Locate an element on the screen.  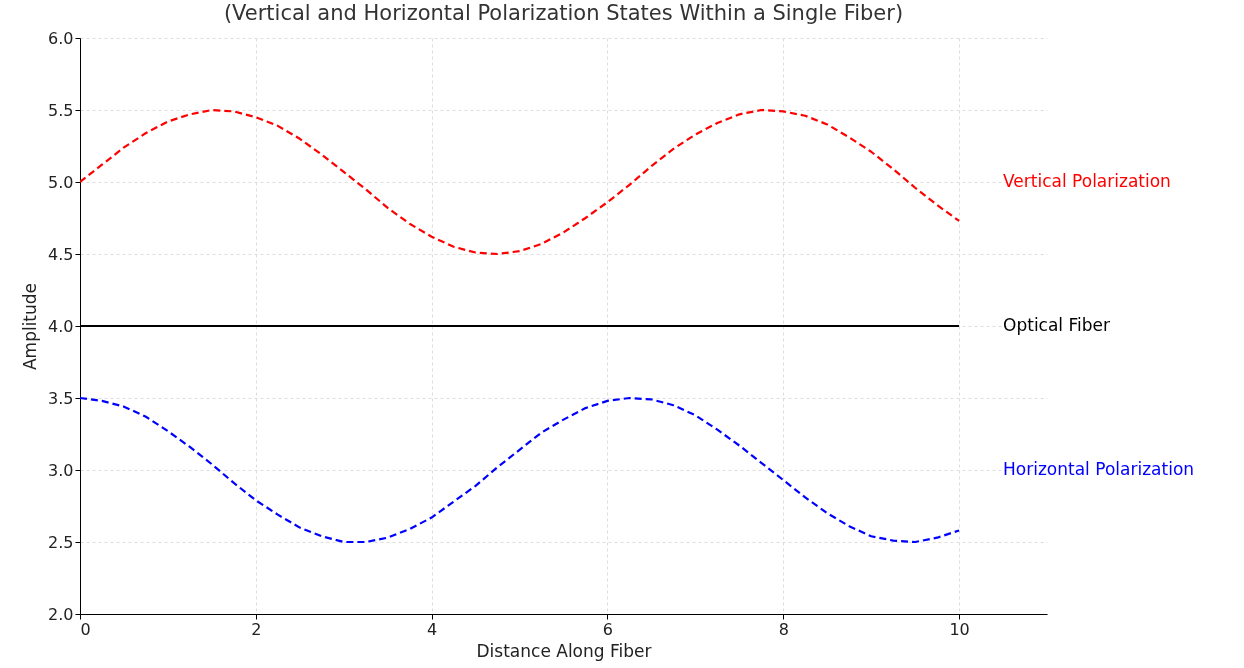
x-axis-title: Distance Along Fiber is located at coordinates (564, 650).